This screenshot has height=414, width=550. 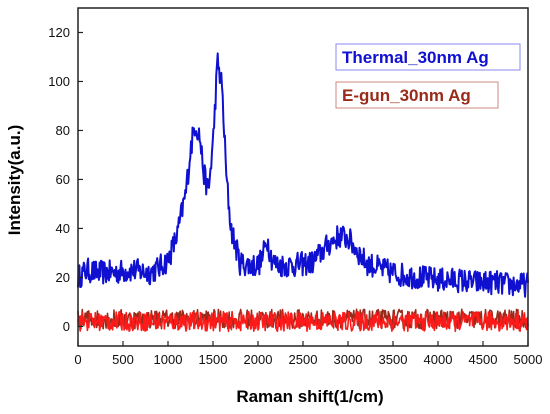 What do you see at coordinates (303, 359) in the screenshot?
I see `x-tick-label: 2500` at bounding box center [303, 359].